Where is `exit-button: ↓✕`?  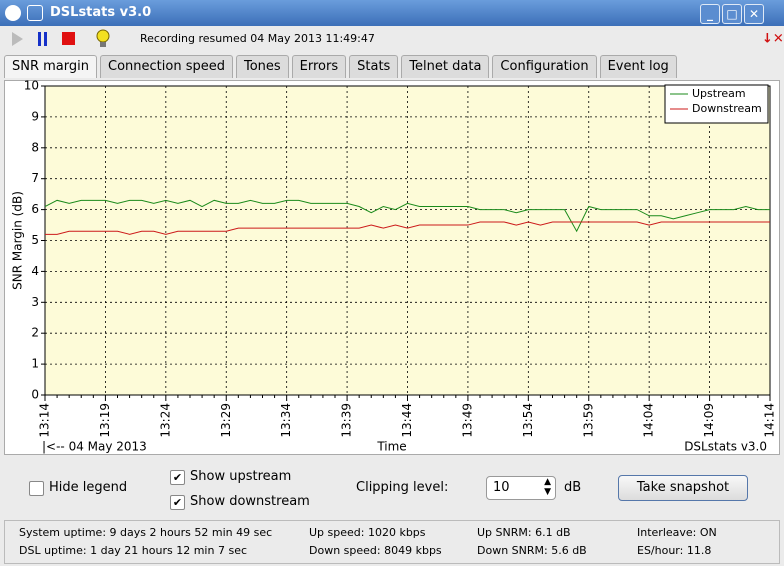
exit-button: ↓✕ is located at coordinates (773, 39).